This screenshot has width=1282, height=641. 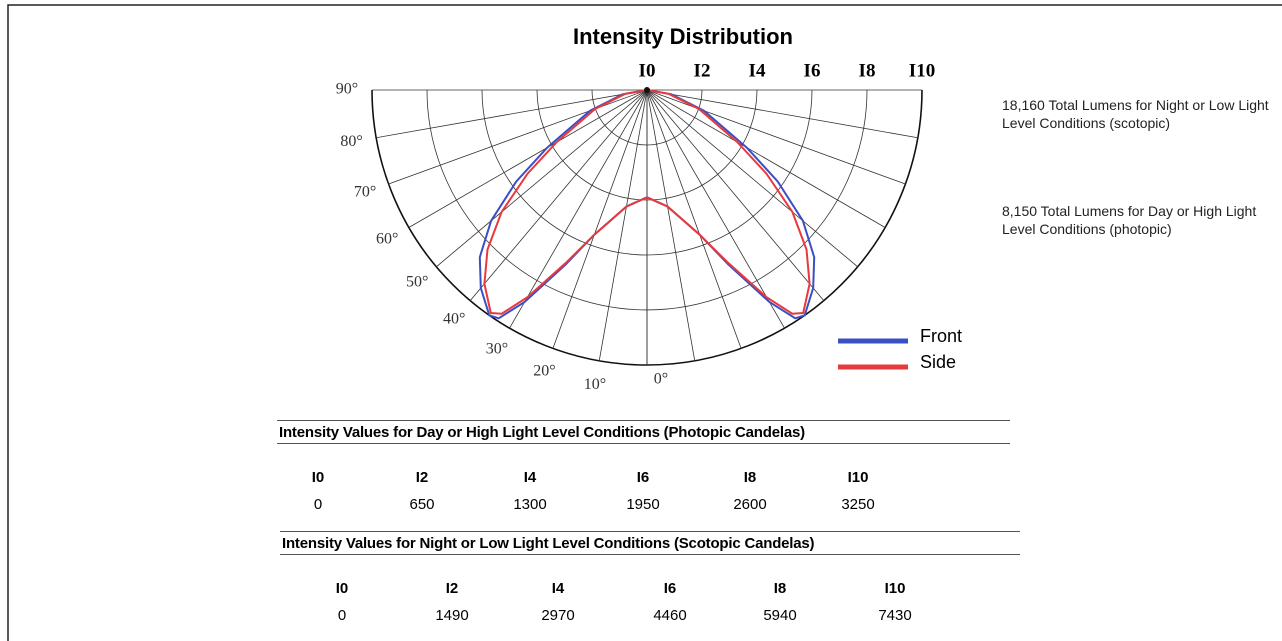 I want to click on table-cell: 1490, so click(x=452, y=615).